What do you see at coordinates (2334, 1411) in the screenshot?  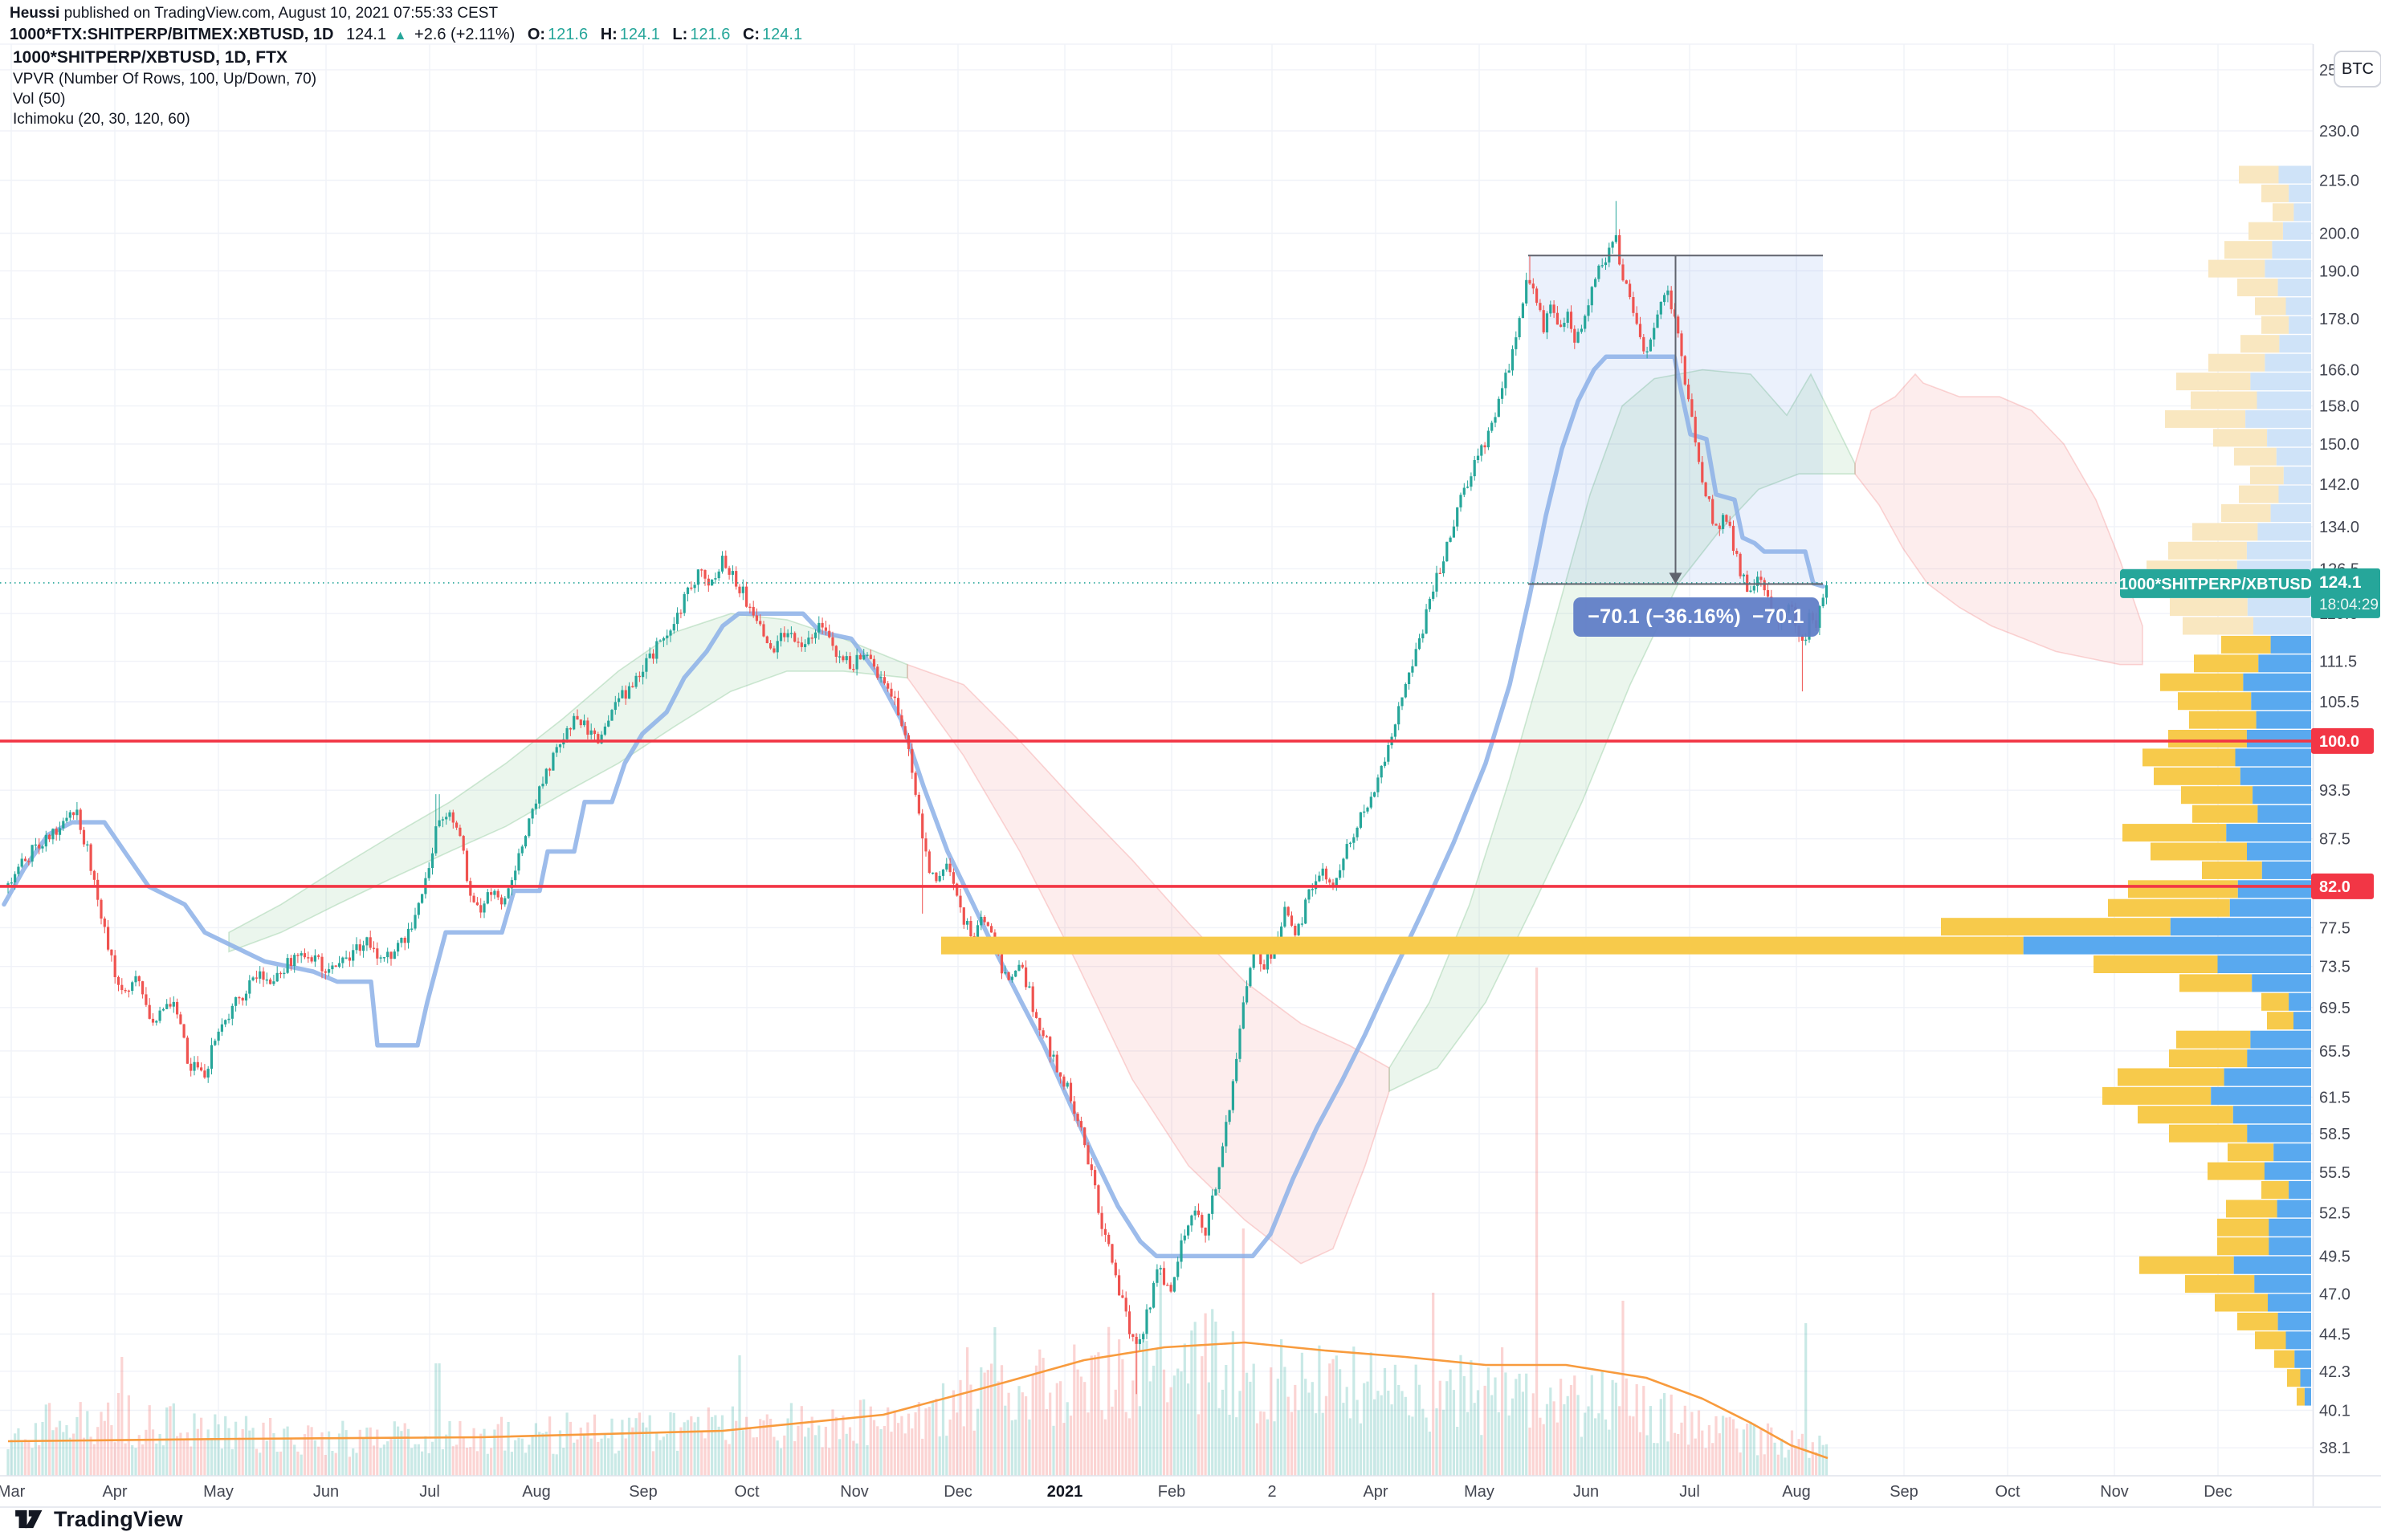 I see `svg-text: 40.1` at bounding box center [2334, 1411].